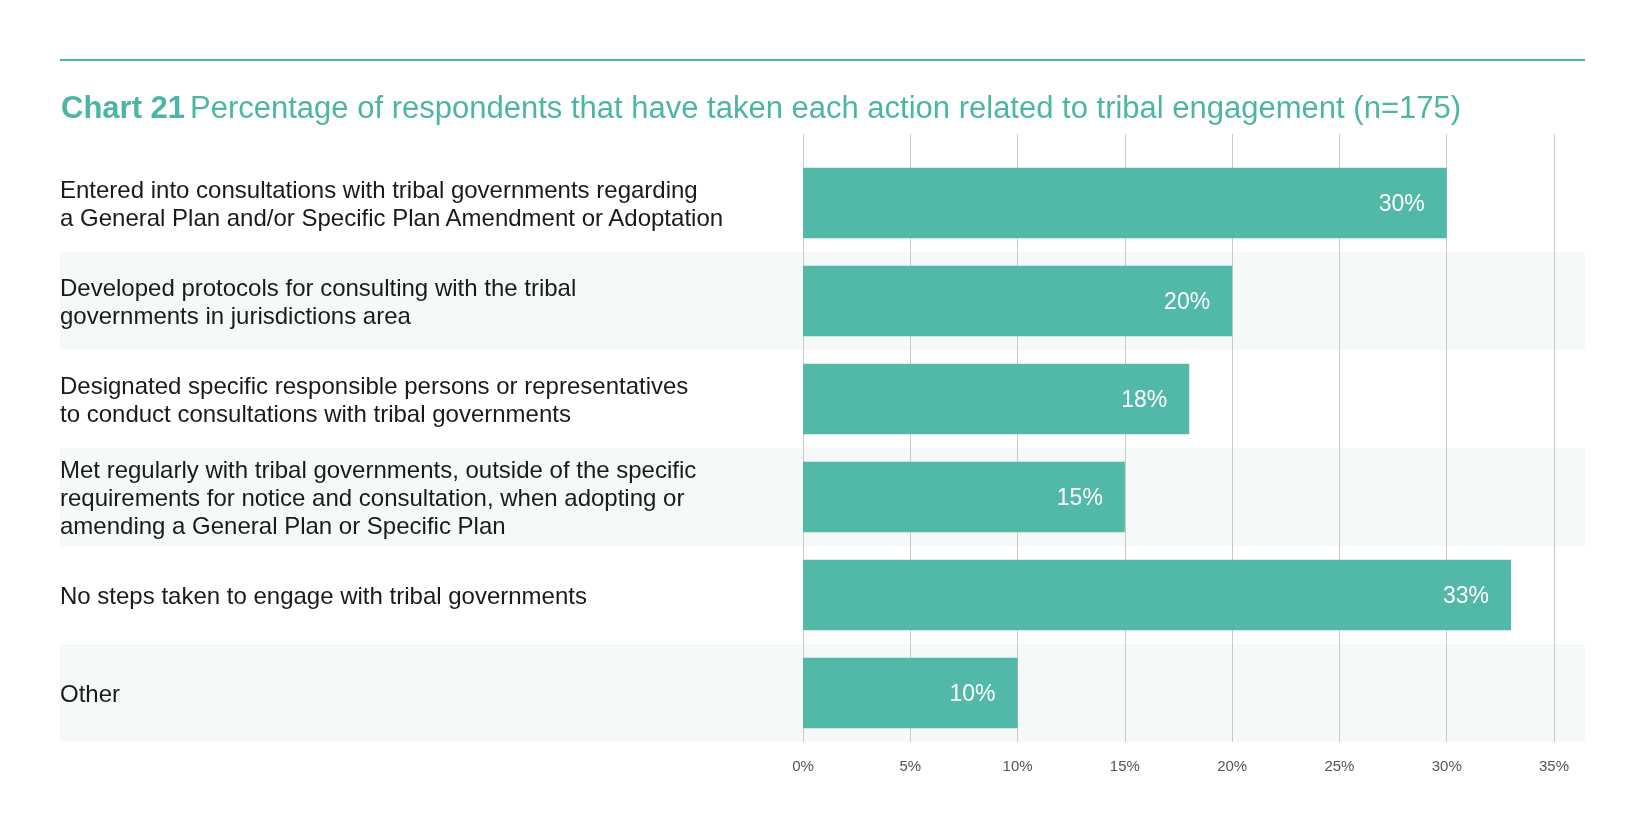 This screenshot has height=831, width=1643. I want to click on y-tick-label: Developed protocols for consulting with the tribal governments in jurisdictions area, so click(318, 301).